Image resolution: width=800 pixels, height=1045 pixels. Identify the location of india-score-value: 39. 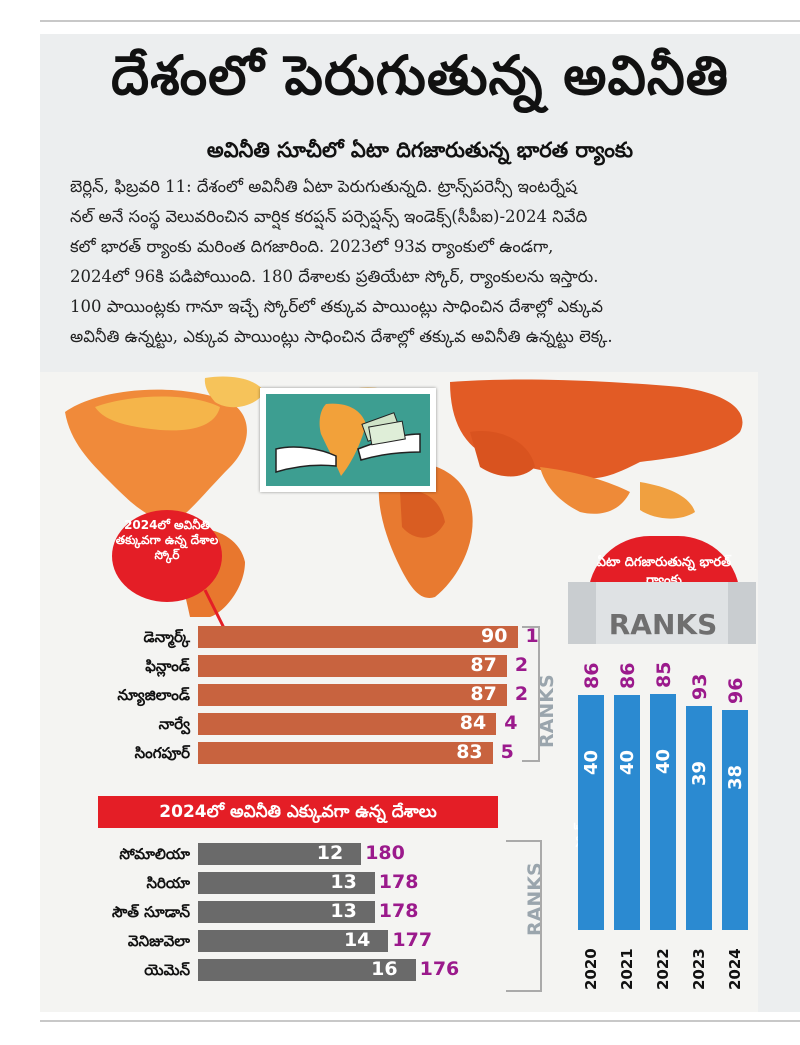
(699, 773).